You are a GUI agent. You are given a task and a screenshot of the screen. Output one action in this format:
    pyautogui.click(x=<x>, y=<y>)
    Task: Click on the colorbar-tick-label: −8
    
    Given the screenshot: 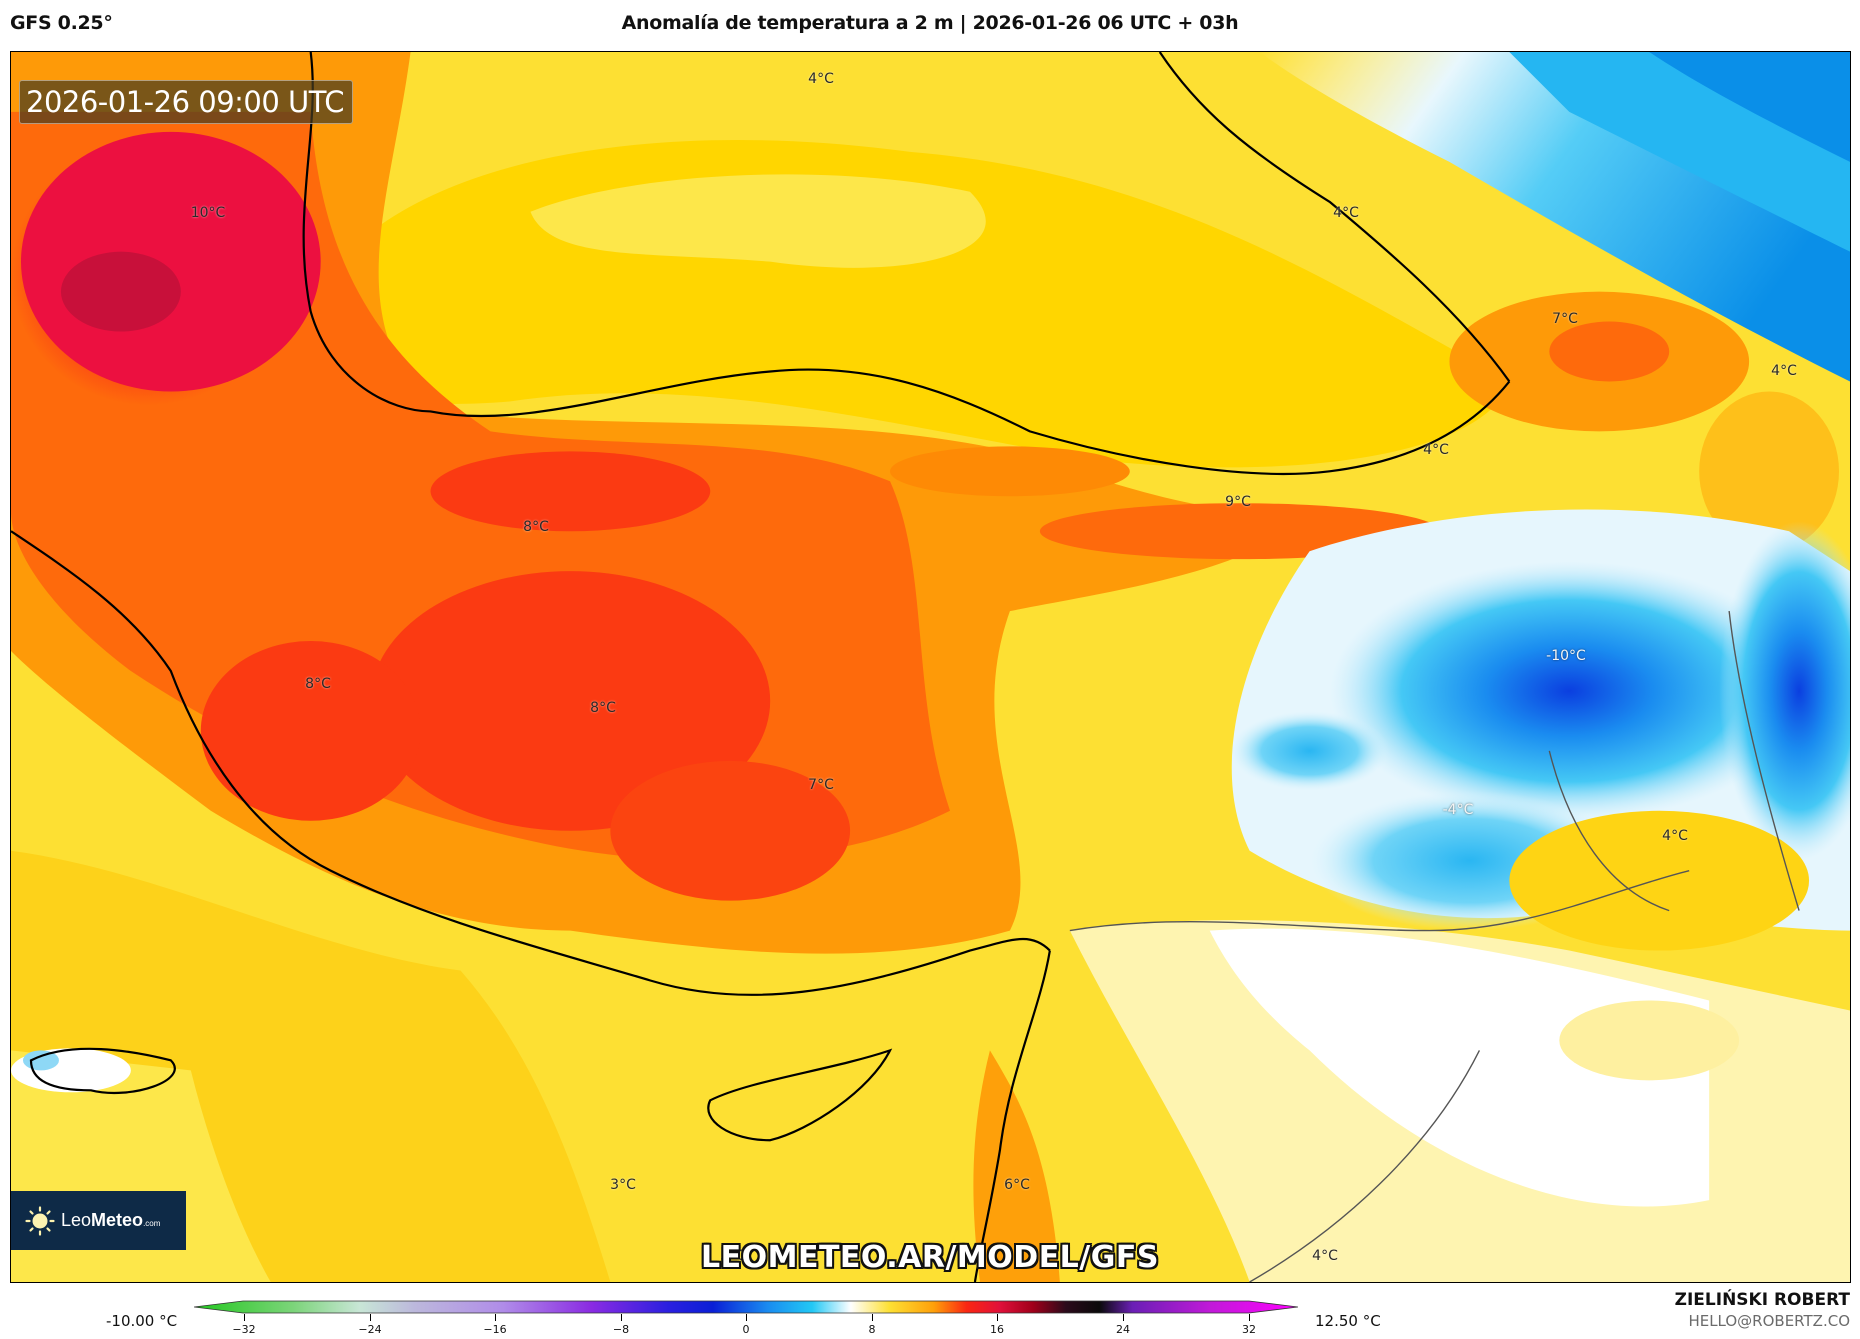 What is the action you would take?
    pyautogui.click(x=621, y=1329)
    